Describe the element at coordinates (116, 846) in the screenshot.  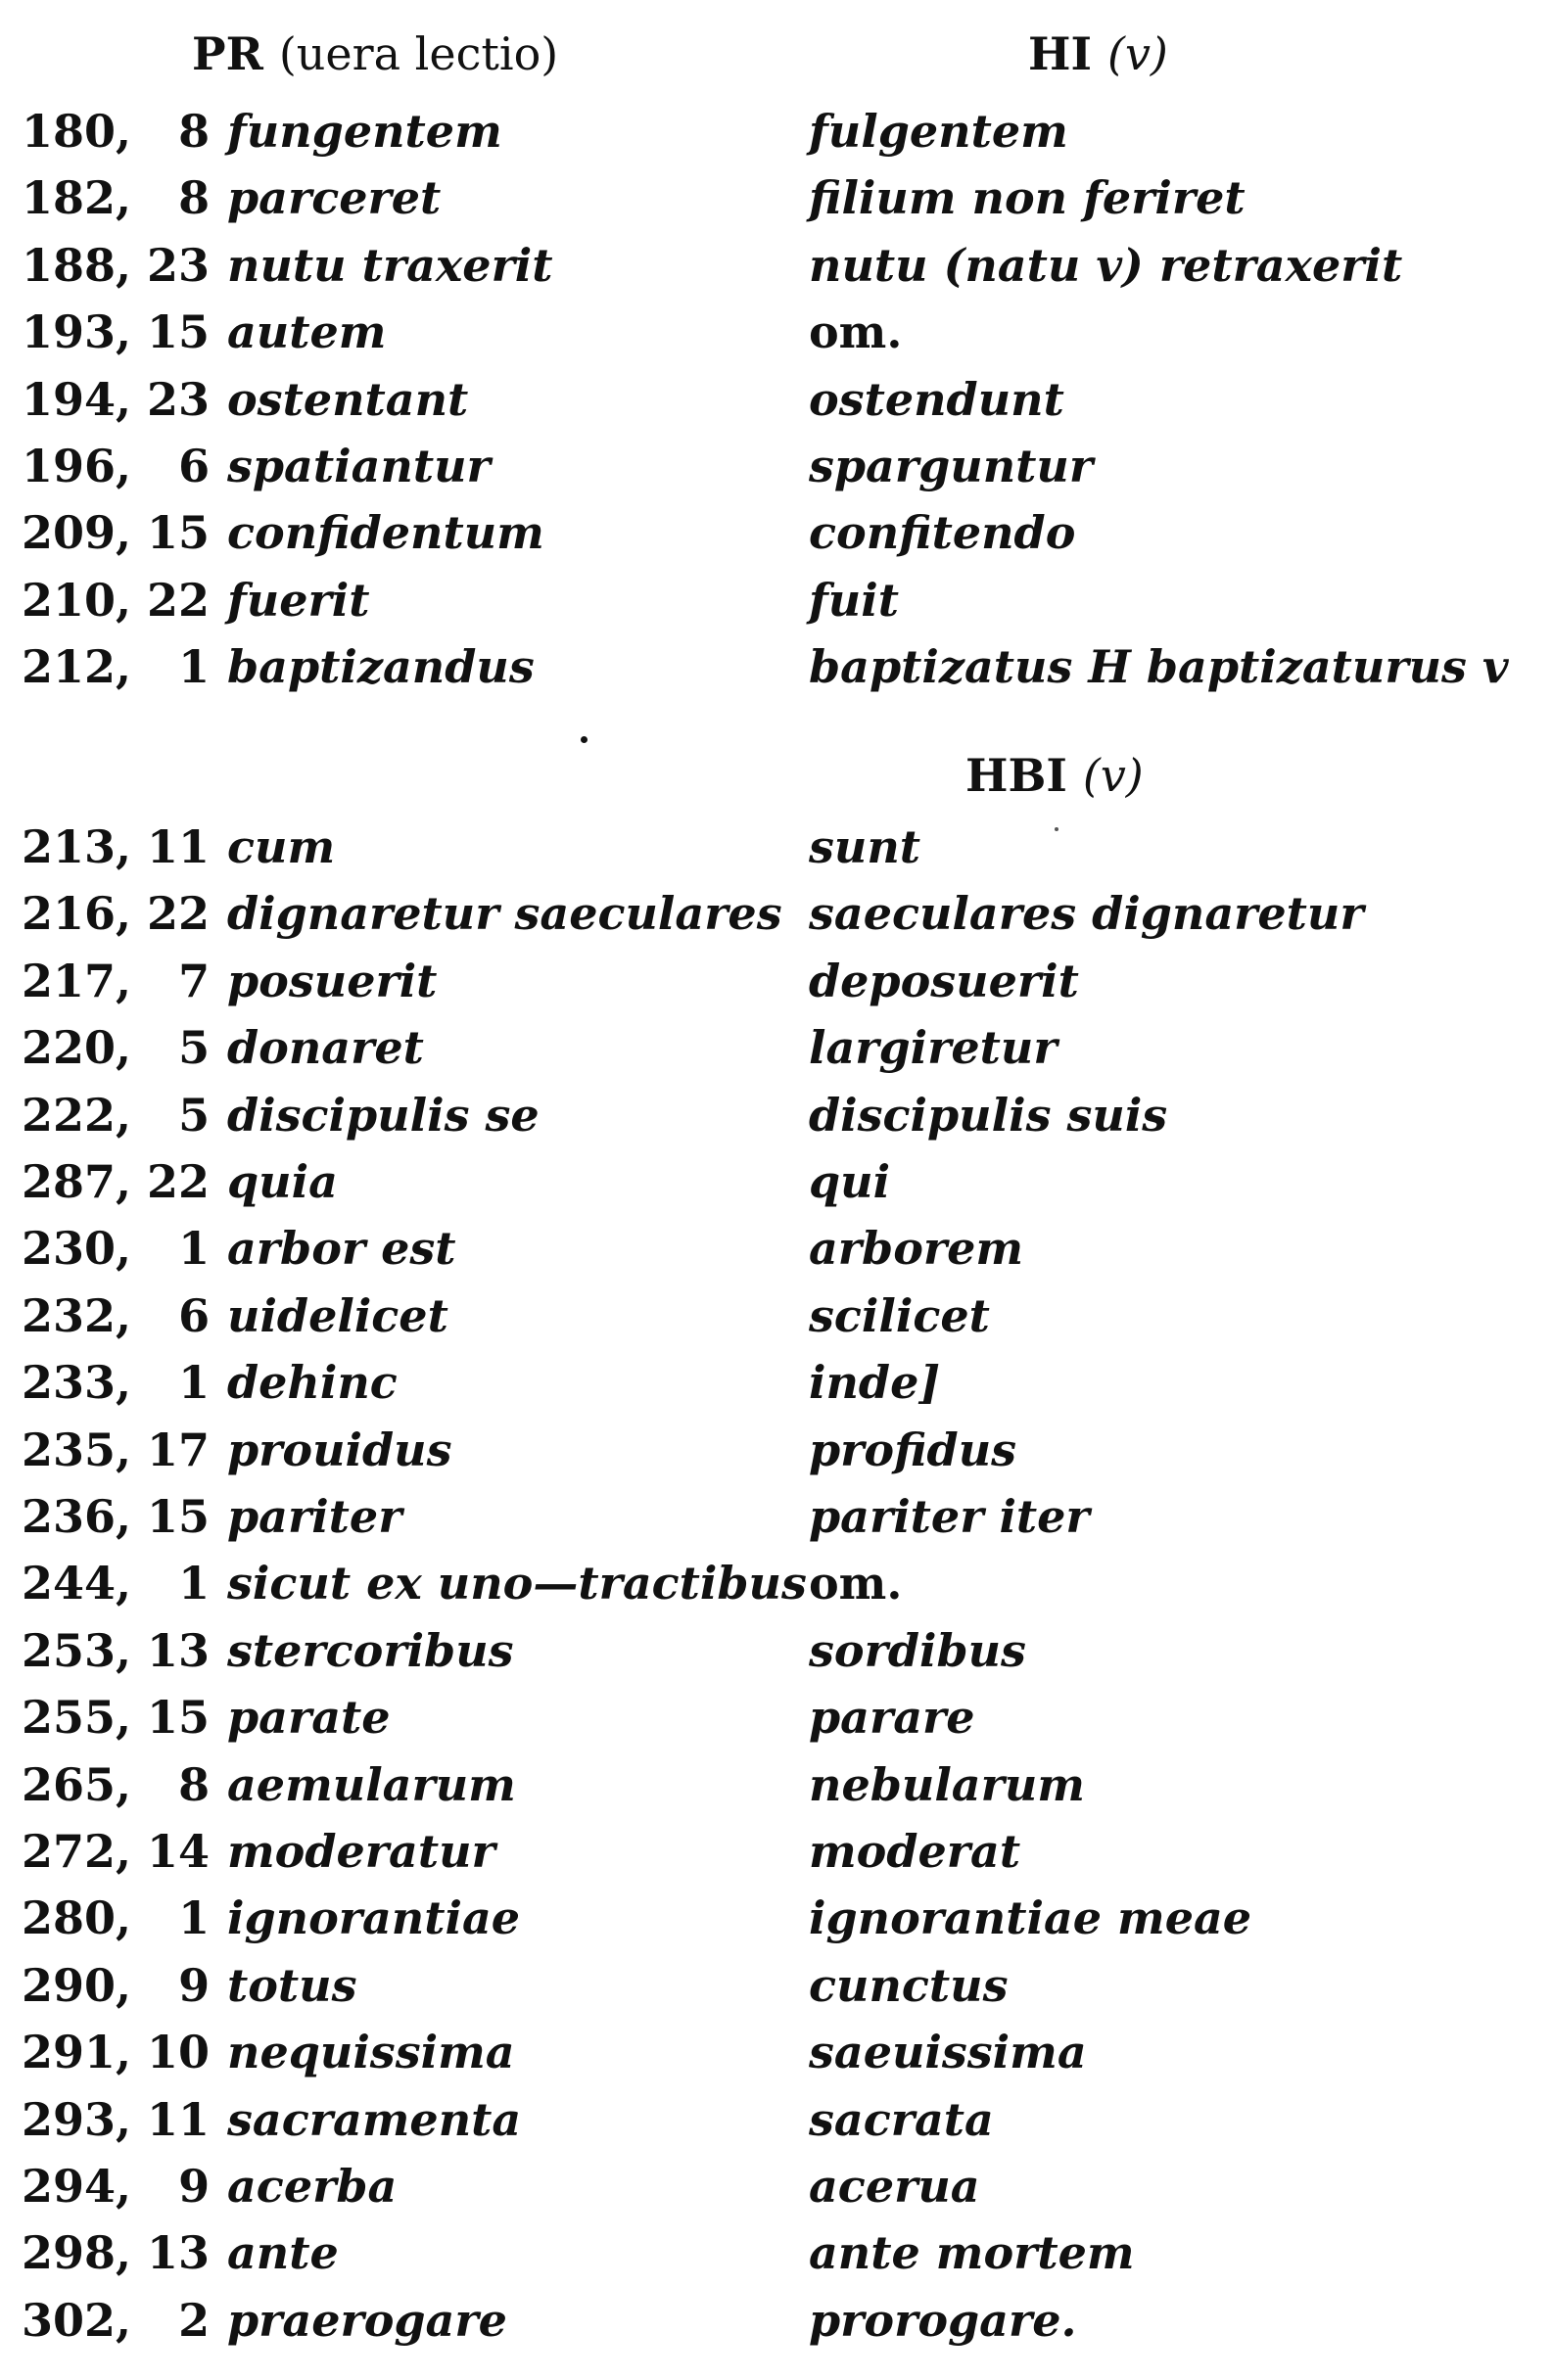
I see `line-reference: 213, 11` at that location.